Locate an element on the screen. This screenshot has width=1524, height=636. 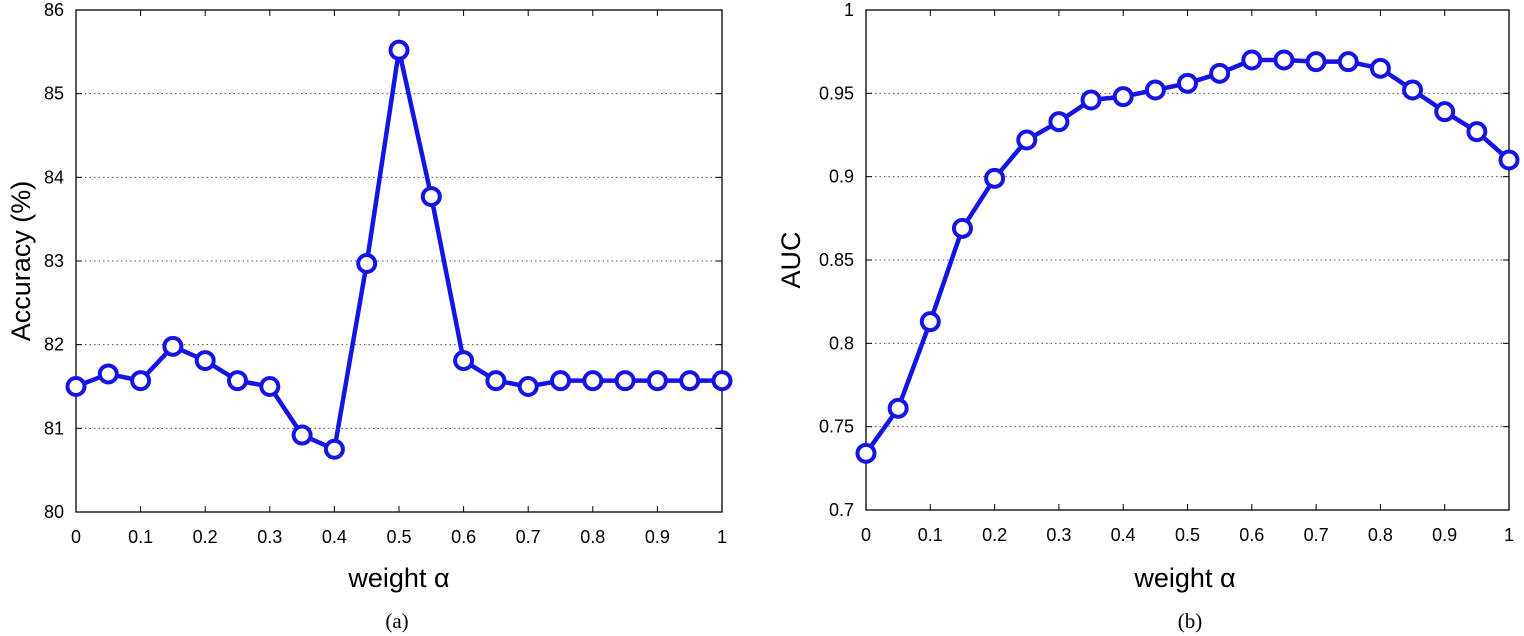
y-tick-label: 0.85 is located at coordinates (836, 260).